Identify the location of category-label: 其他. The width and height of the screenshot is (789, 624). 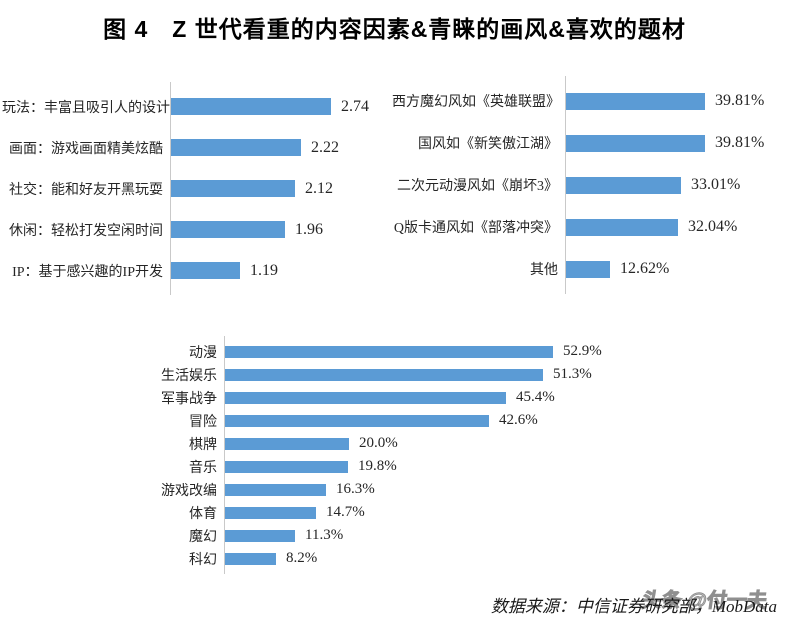
(544, 270).